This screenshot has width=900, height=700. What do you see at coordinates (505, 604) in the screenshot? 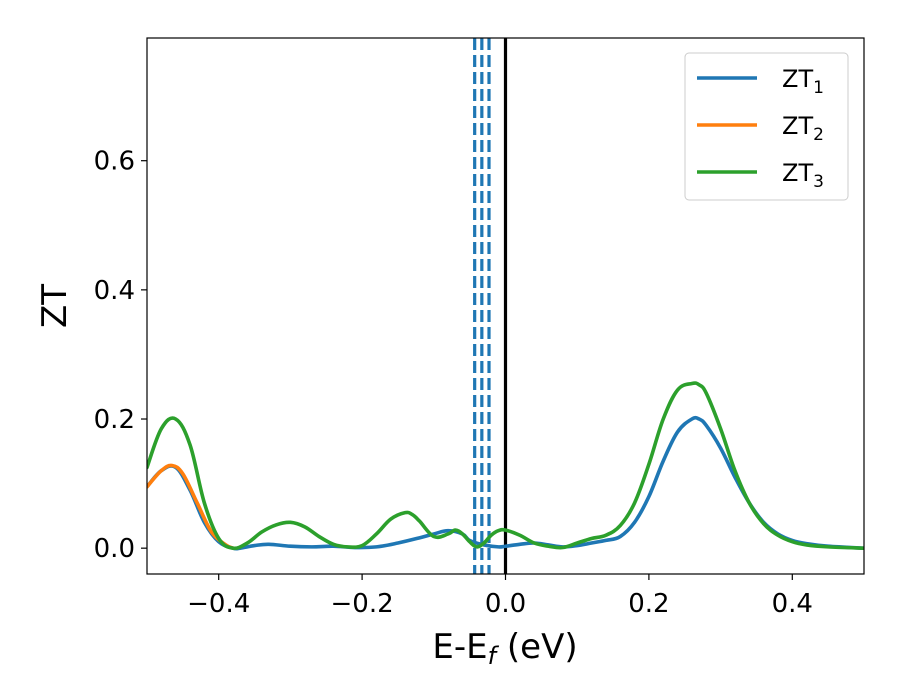
I see `x-tick-label: 0.0` at bounding box center [505, 604].